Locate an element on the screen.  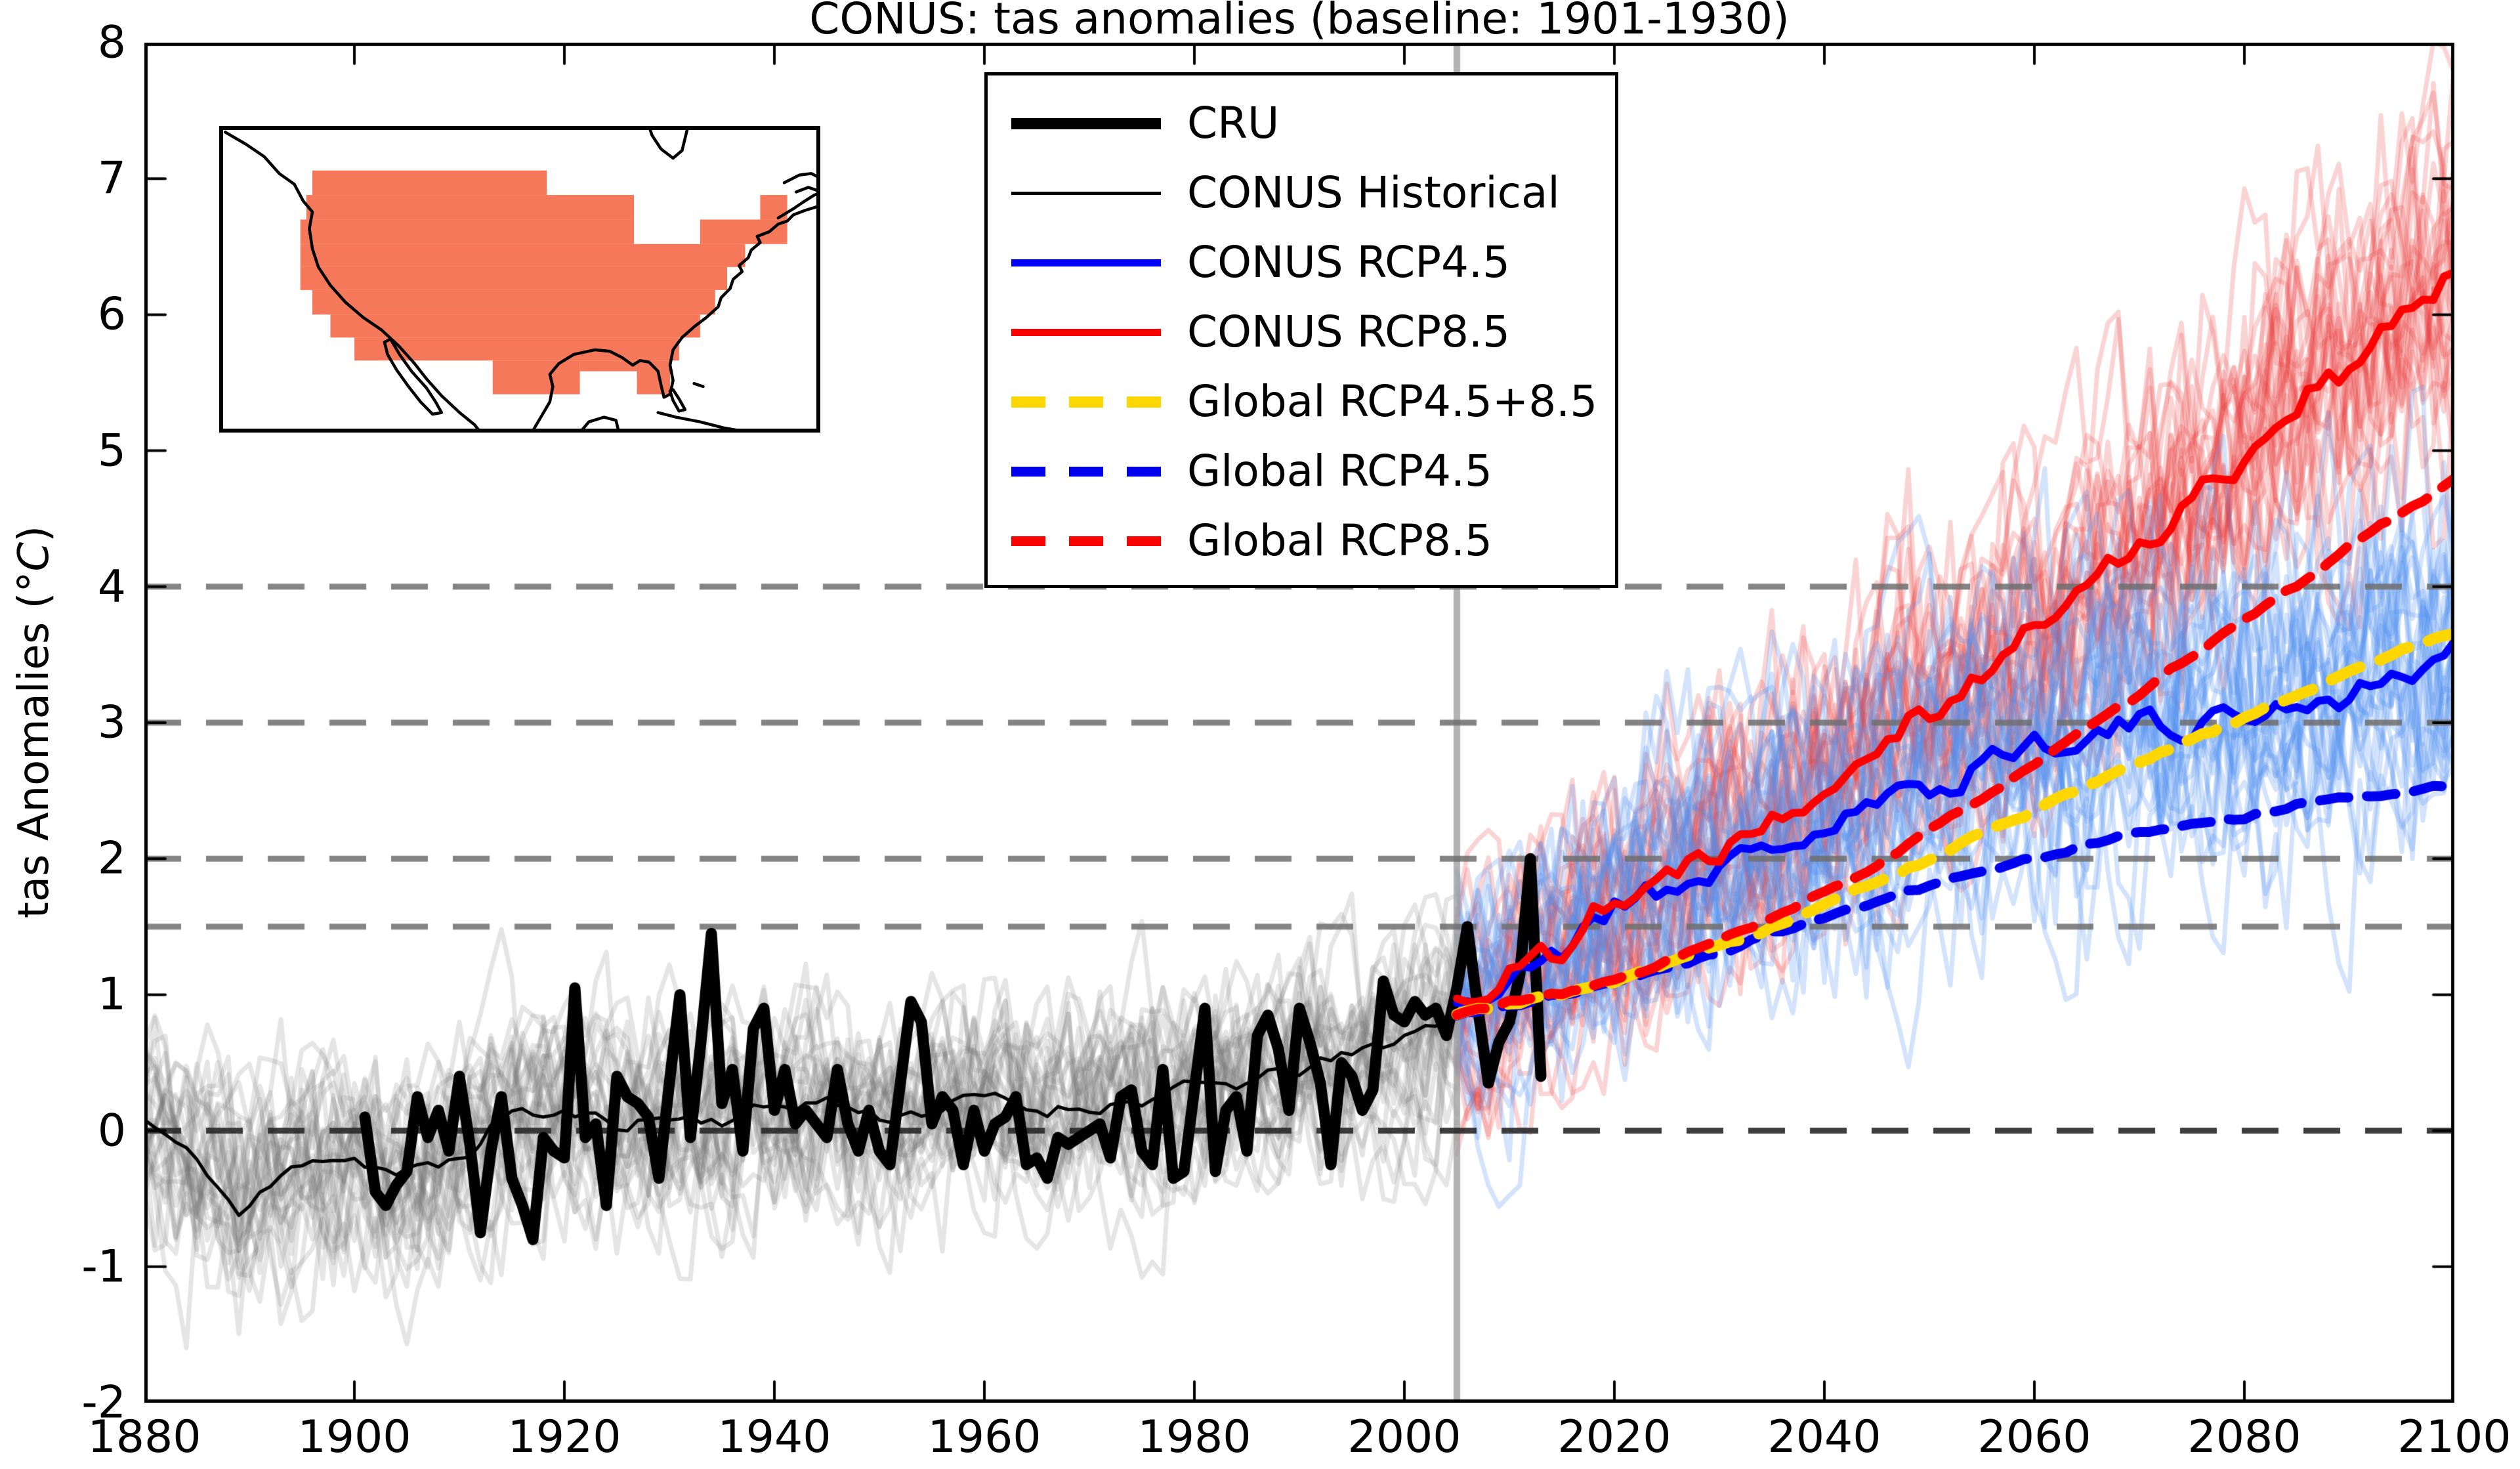
legend-label: CONUS RCP4.5 is located at coordinates (1349, 262).